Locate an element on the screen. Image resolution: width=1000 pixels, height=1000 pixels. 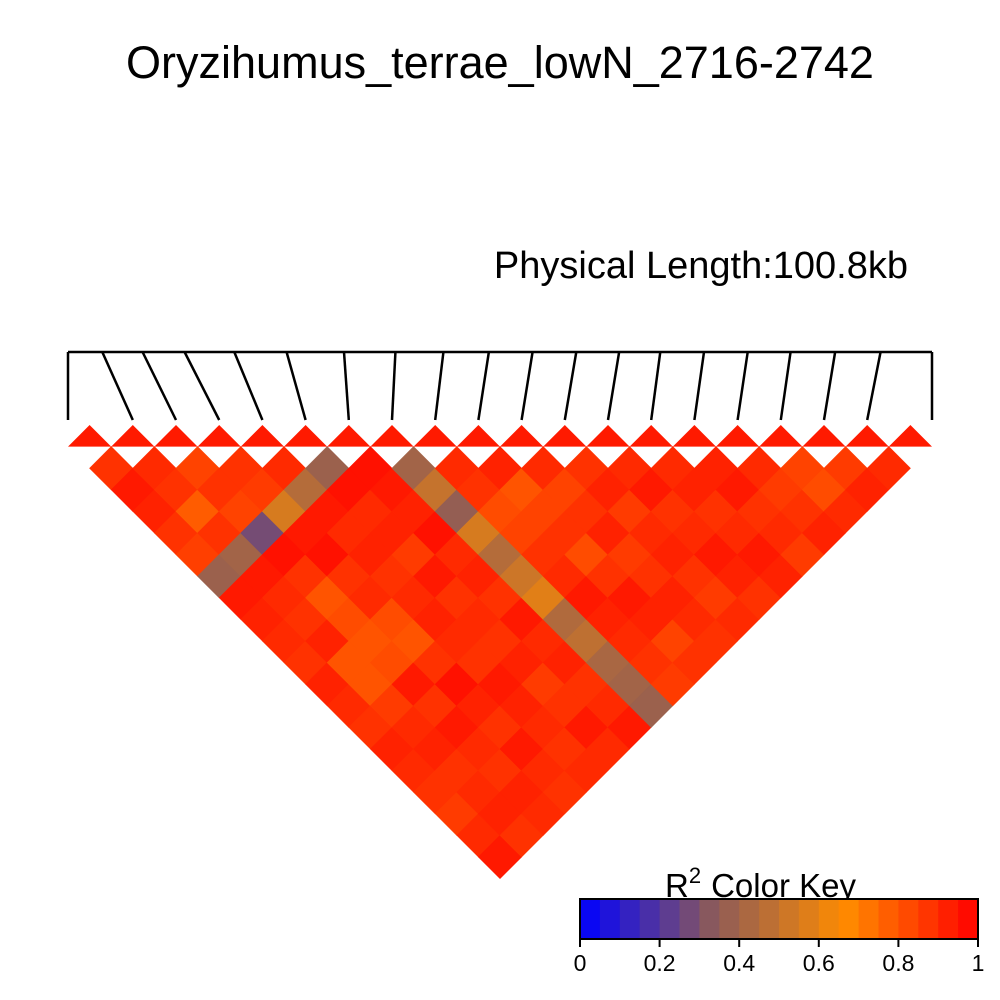
snp-position-map is located at coordinates (500, 385).